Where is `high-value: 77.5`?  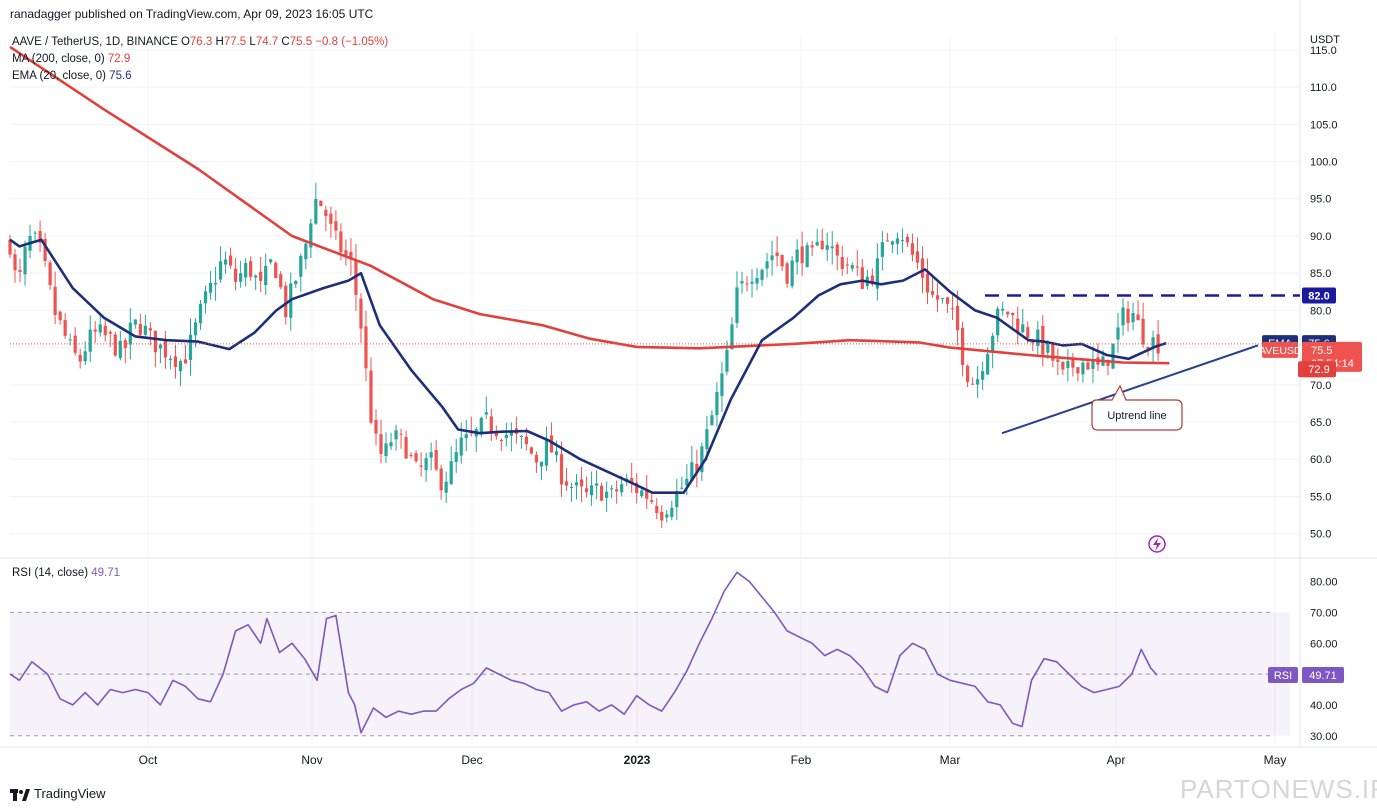 high-value: 77.5 is located at coordinates (235, 42).